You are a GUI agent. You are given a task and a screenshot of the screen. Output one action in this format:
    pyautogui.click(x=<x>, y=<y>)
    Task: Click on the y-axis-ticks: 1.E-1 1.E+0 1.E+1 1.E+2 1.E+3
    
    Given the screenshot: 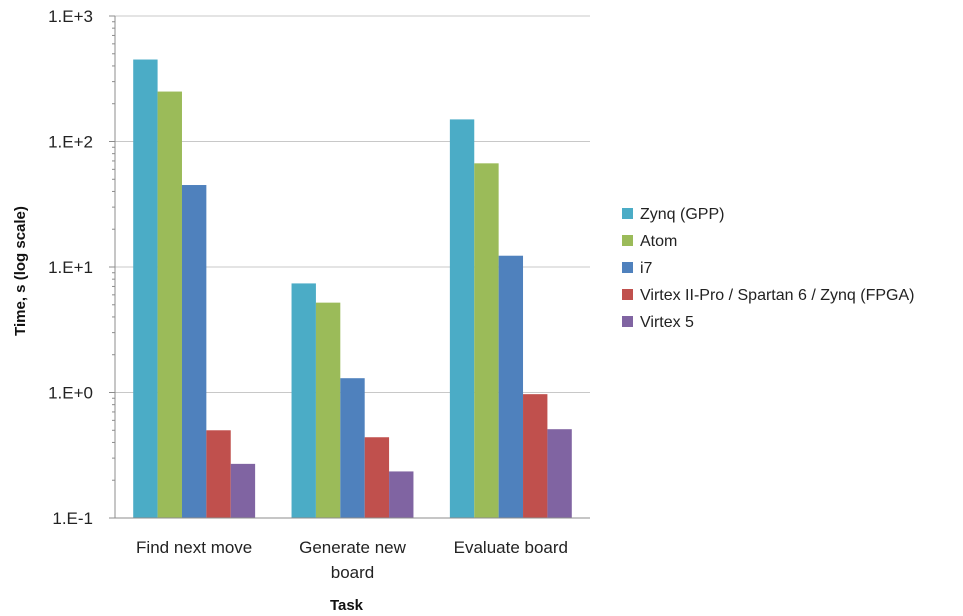 What is the action you would take?
    pyautogui.click(x=81, y=267)
    